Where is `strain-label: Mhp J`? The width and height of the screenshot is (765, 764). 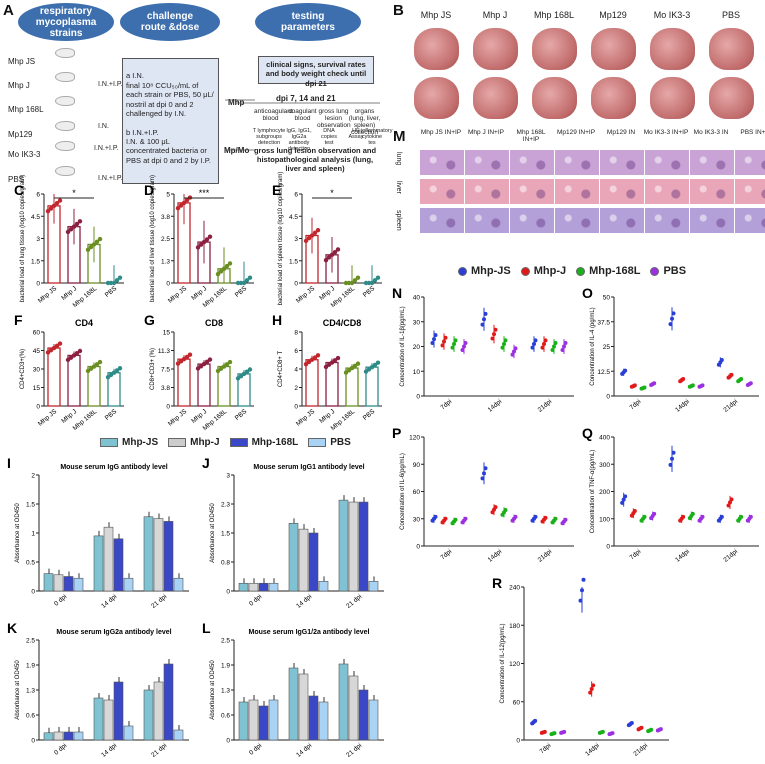
strain-label: Mhp J is located at coordinates (19, 85).